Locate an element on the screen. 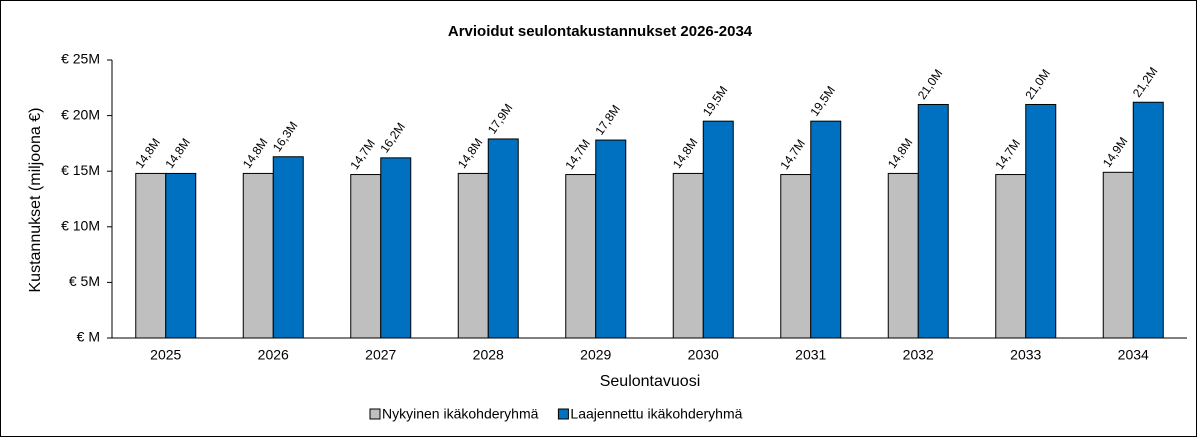  x-tick-label: 2034 is located at coordinates (1133, 355).